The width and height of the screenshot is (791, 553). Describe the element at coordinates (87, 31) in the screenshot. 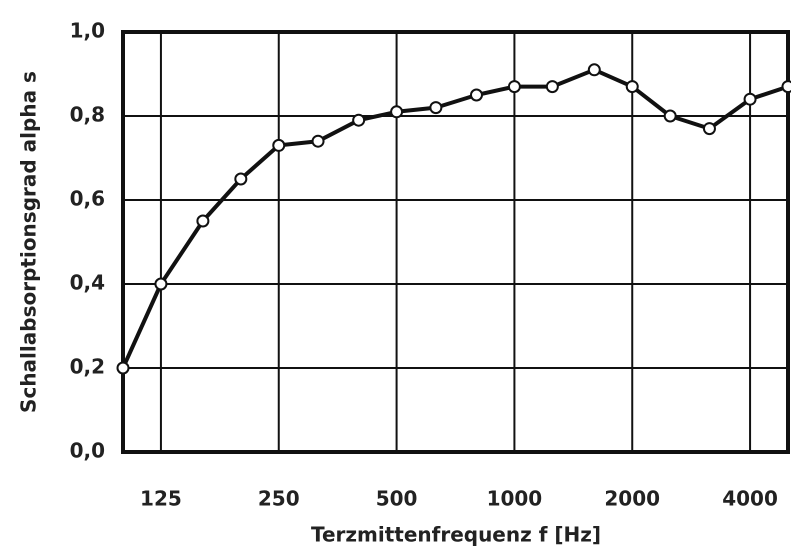

I see `y-tick-label: 1,0` at that location.